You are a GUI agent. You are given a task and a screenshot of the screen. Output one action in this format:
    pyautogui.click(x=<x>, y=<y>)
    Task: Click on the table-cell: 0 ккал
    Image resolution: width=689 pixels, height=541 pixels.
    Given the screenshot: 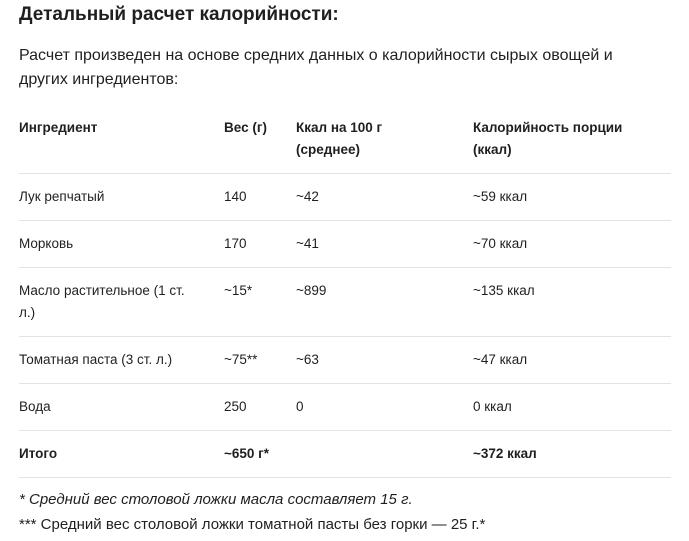 What is the action you would take?
    pyautogui.click(x=572, y=407)
    